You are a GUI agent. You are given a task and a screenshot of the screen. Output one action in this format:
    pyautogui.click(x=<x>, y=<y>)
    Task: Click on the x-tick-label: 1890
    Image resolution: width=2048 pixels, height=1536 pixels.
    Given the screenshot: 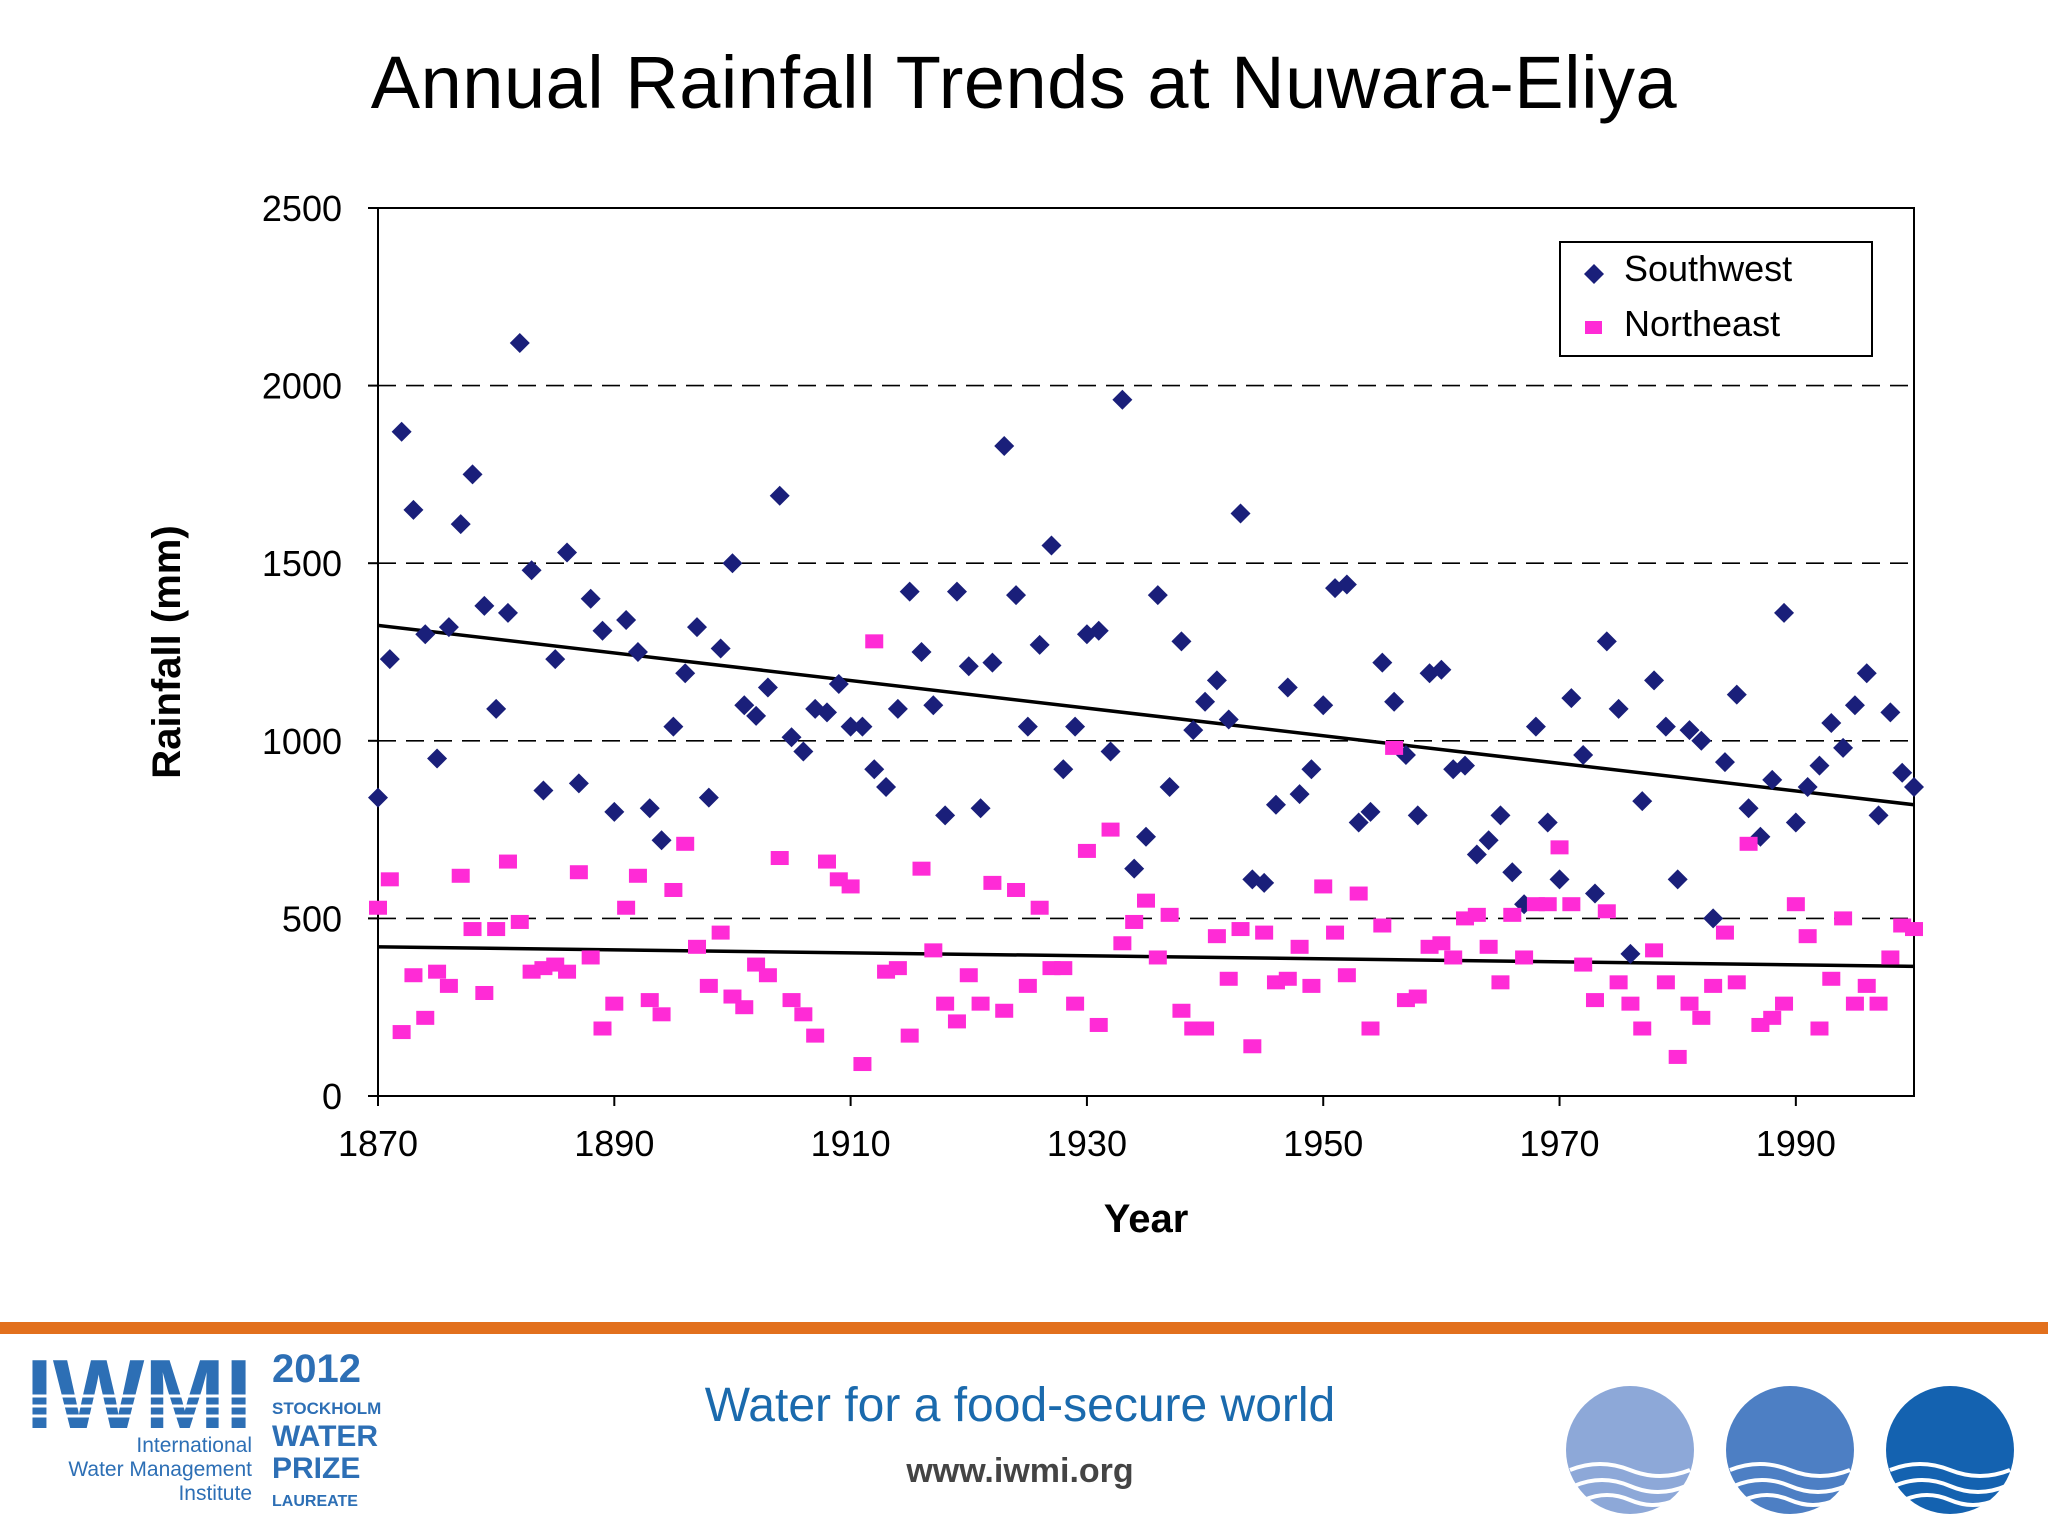 What is the action you would take?
    pyautogui.click(x=614, y=1143)
    